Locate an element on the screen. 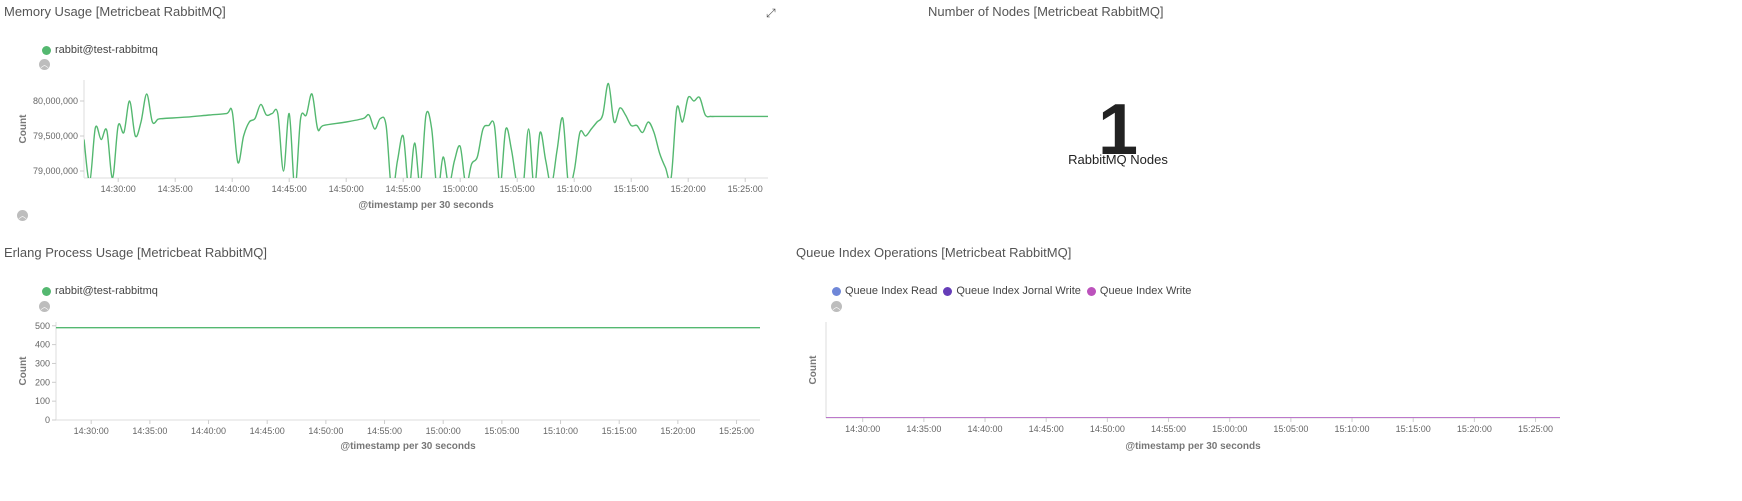 The image size is (1742, 501). y-tick-label: 79,500,000 is located at coordinates (55, 136).